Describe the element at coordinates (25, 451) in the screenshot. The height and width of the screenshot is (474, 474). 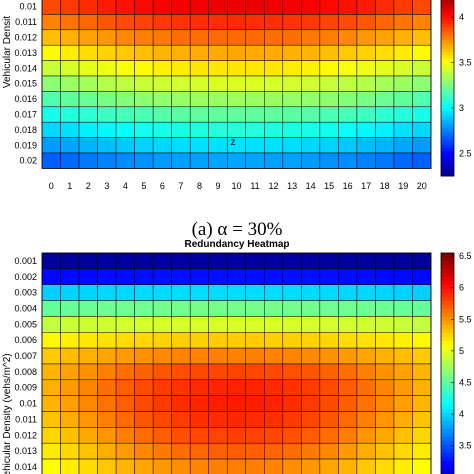
I see `y-tick-label: 0.013` at that location.